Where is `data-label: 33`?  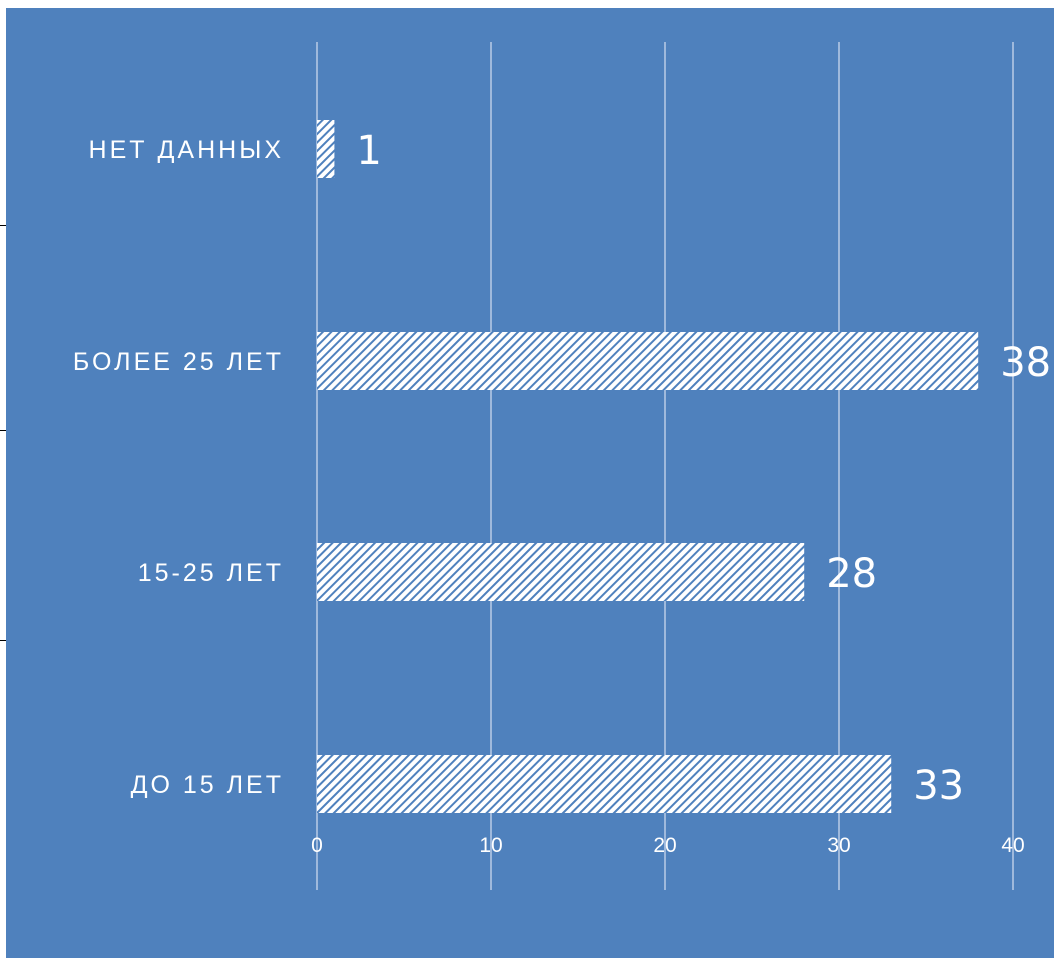
data-label: 33 is located at coordinates (938, 786).